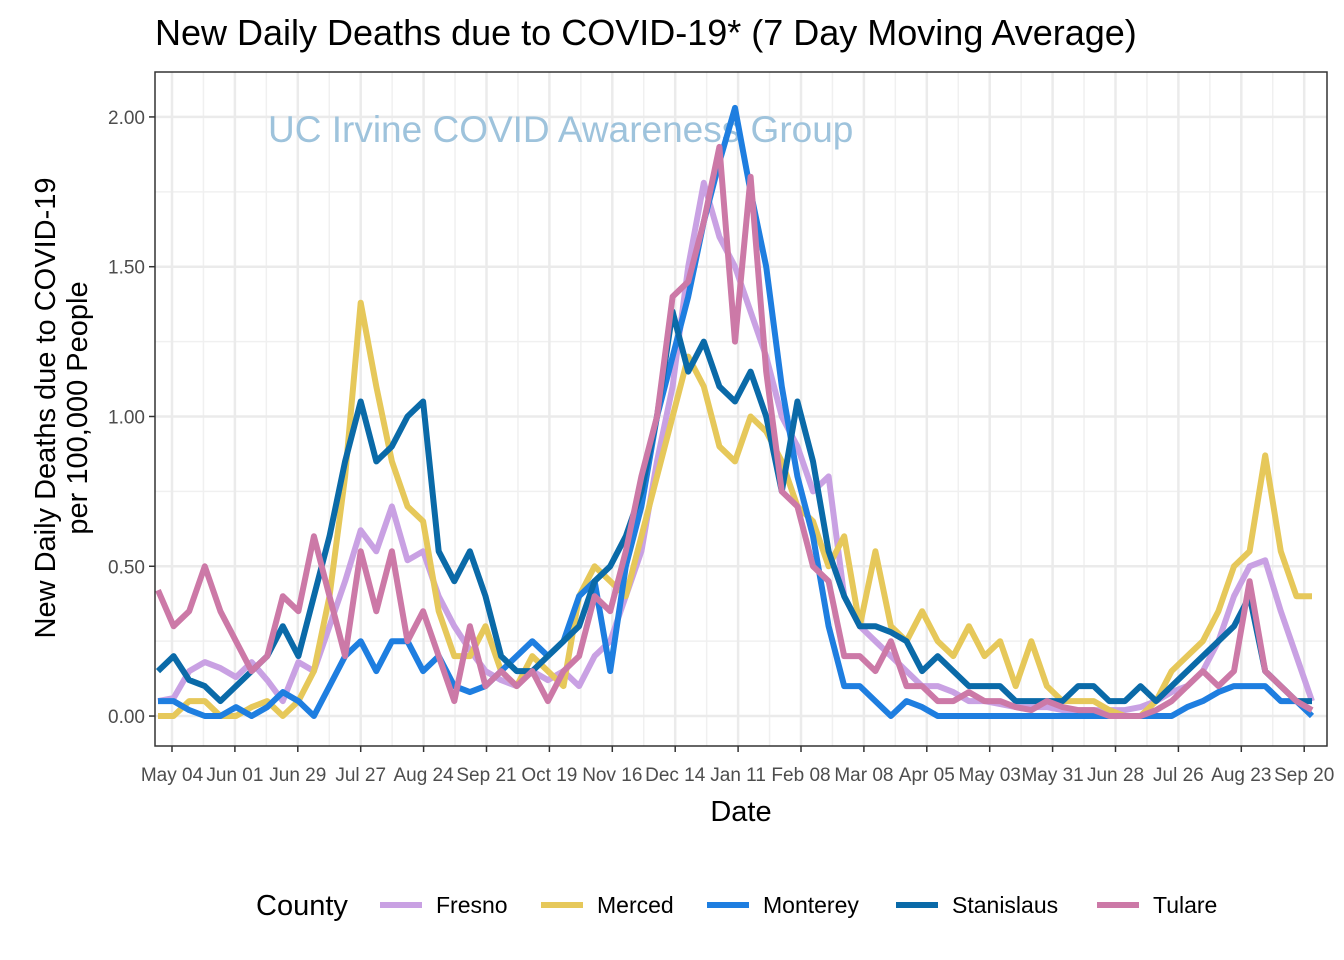 This screenshot has width=1344, height=960. I want to click on x-tick-label: Jun 01, so click(234, 775).